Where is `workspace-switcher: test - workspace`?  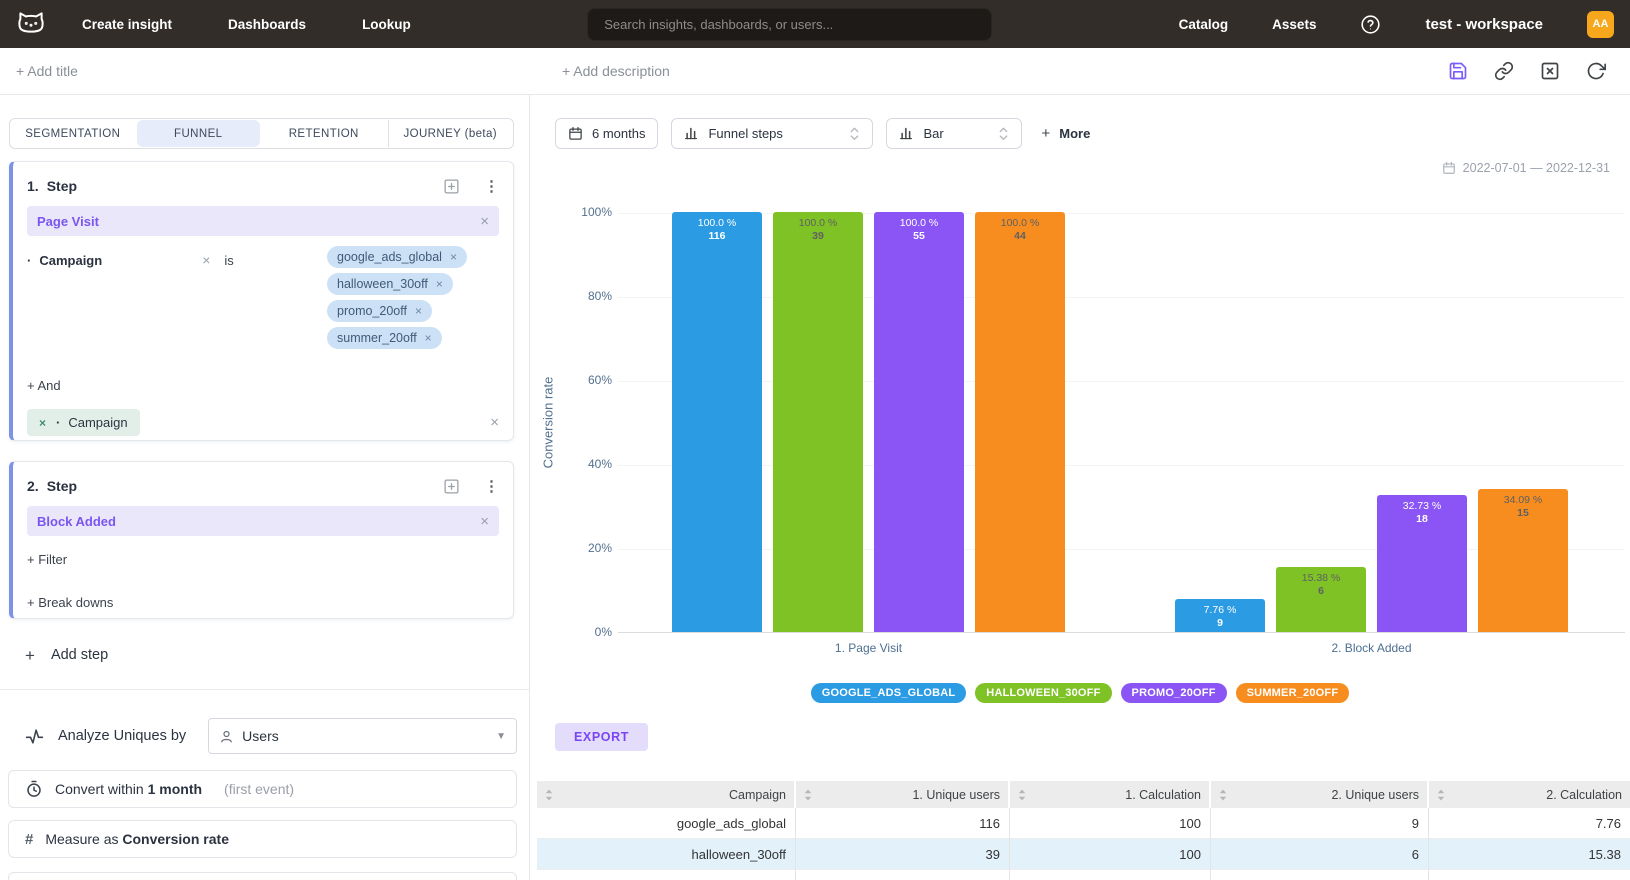 workspace-switcher: test - workspace is located at coordinates (1484, 24).